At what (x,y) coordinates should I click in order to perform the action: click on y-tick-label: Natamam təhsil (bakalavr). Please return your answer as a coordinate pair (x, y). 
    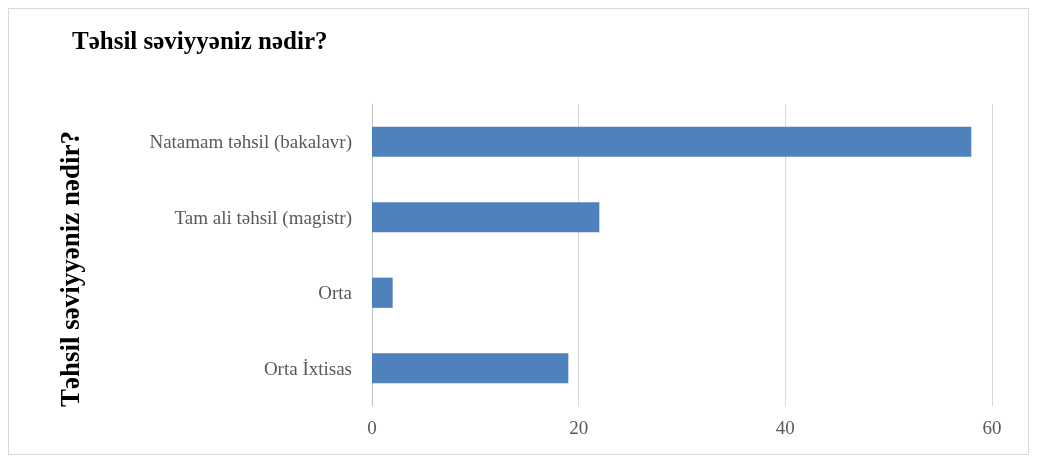
    Looking at the image, I should click on (250, 142).